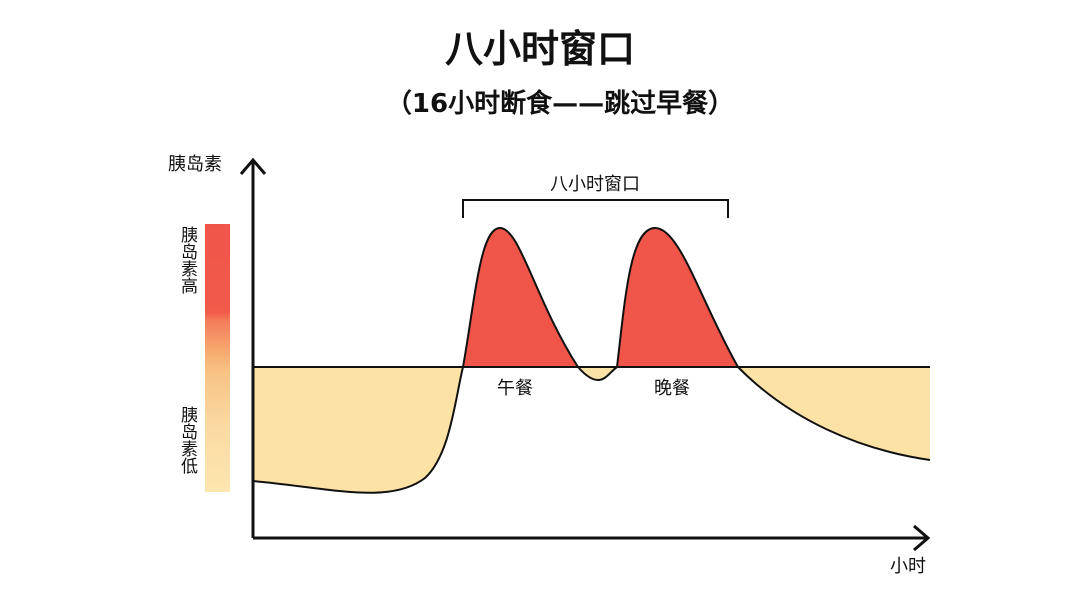 This screenshot has height=607, width=1080. Describe the element at coordinates (187, 260) in the screenshot. I see `legend-high: 胰岛素高` at that location.